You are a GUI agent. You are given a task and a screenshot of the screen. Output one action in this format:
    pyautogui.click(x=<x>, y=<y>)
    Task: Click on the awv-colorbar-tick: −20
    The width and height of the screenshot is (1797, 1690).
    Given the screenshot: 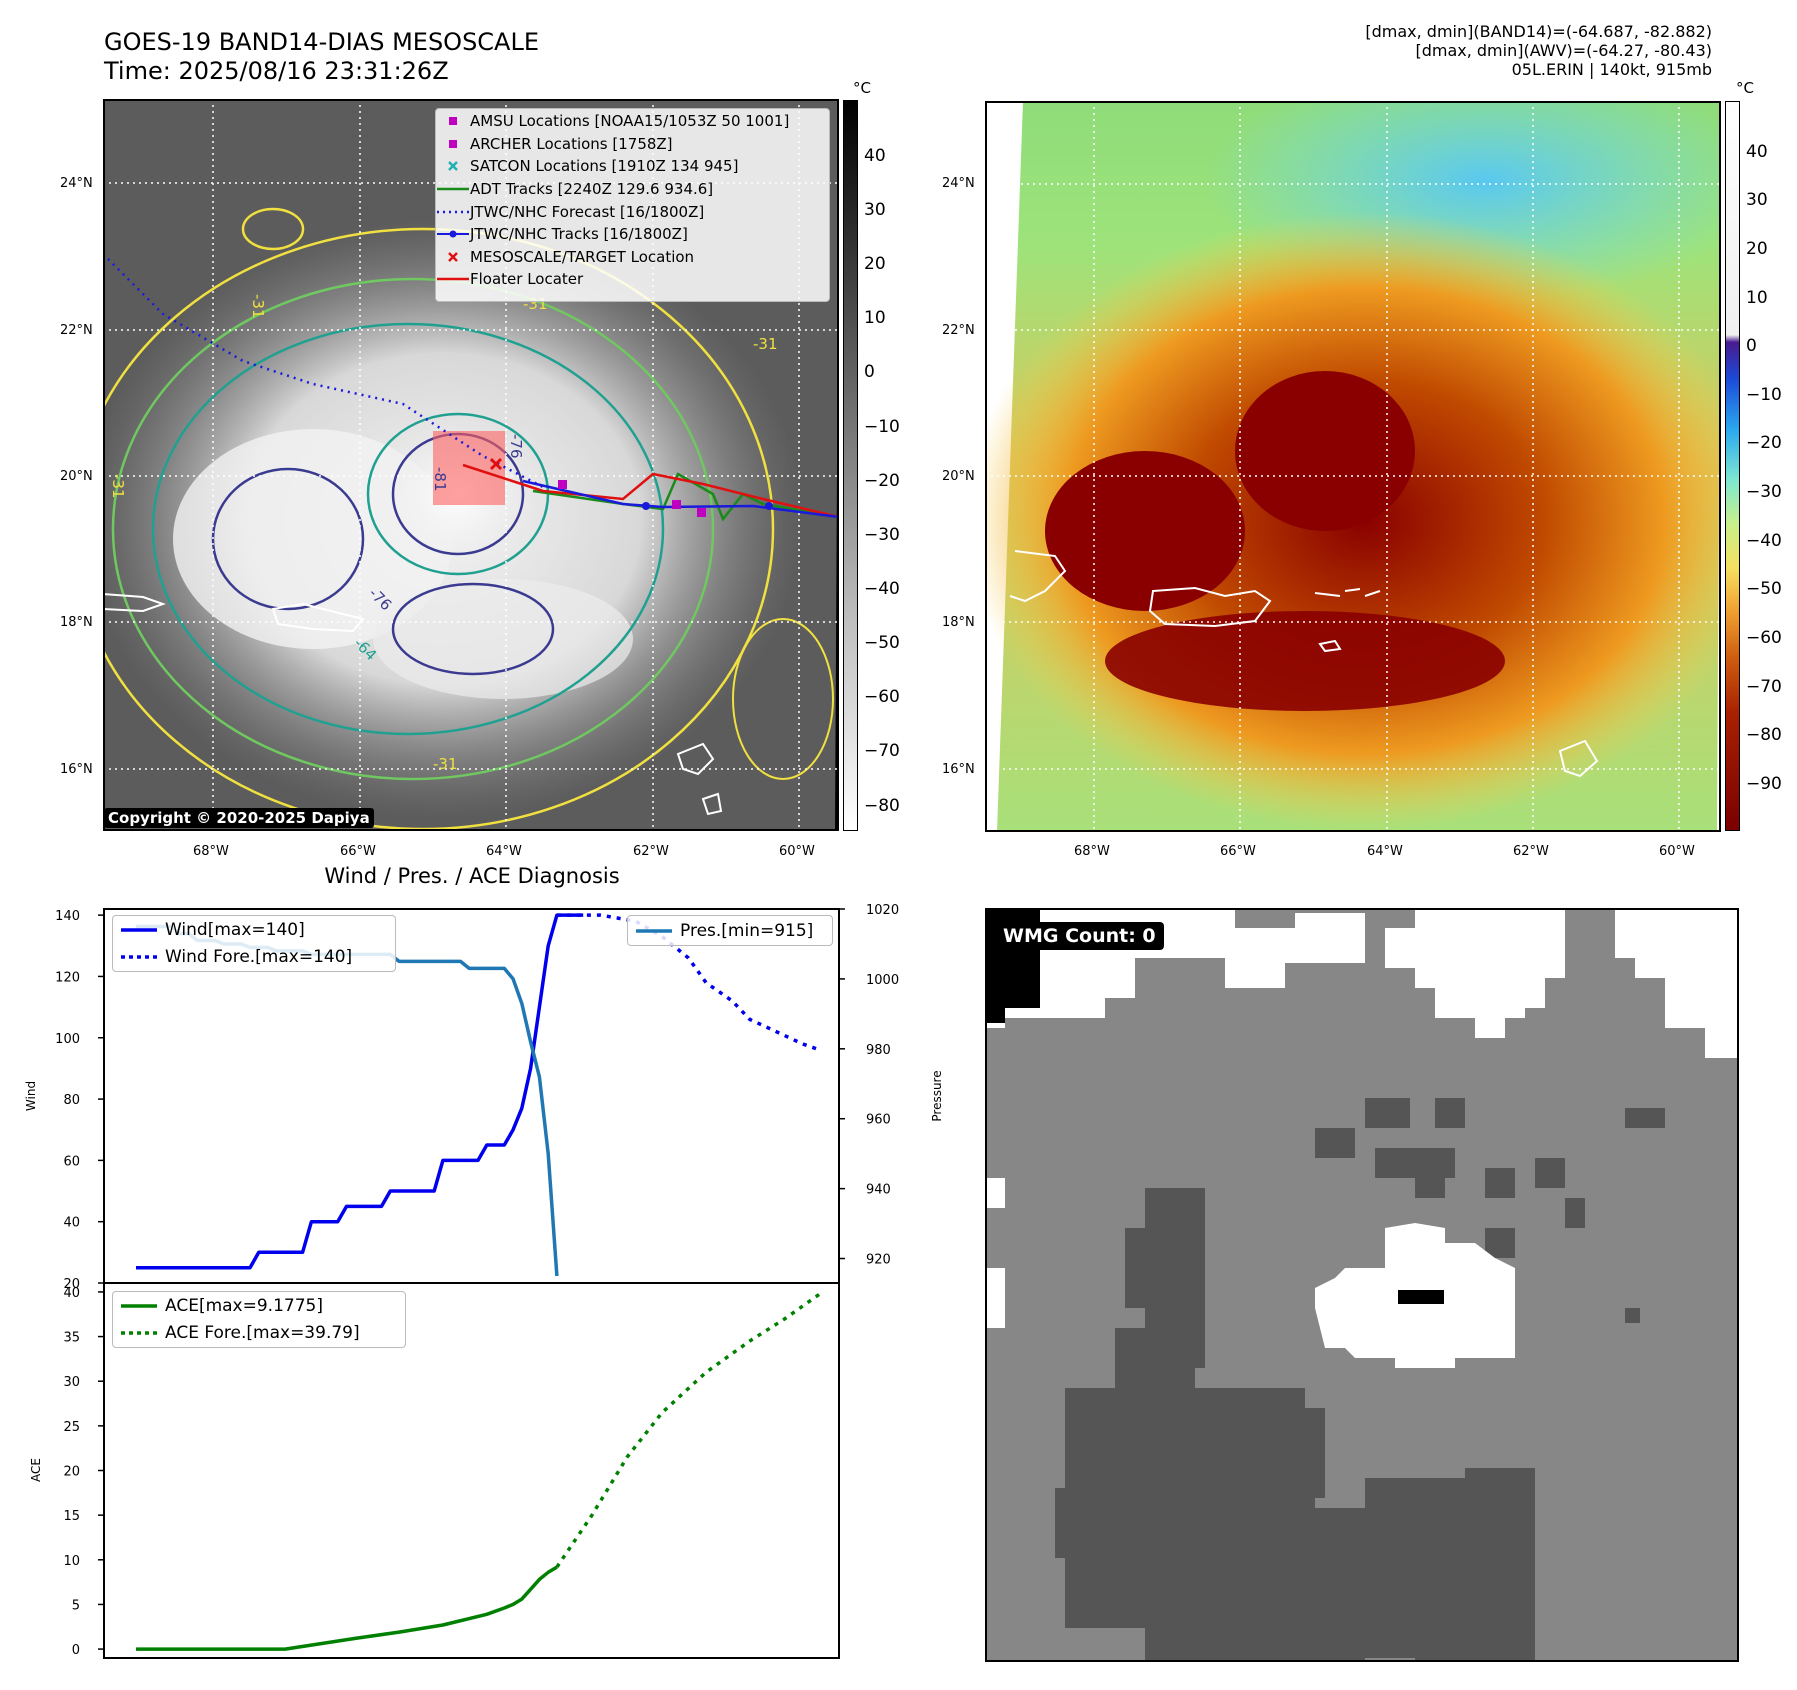 What is the action you would take?
    pyautogui.click(x=1764, y=443)
    